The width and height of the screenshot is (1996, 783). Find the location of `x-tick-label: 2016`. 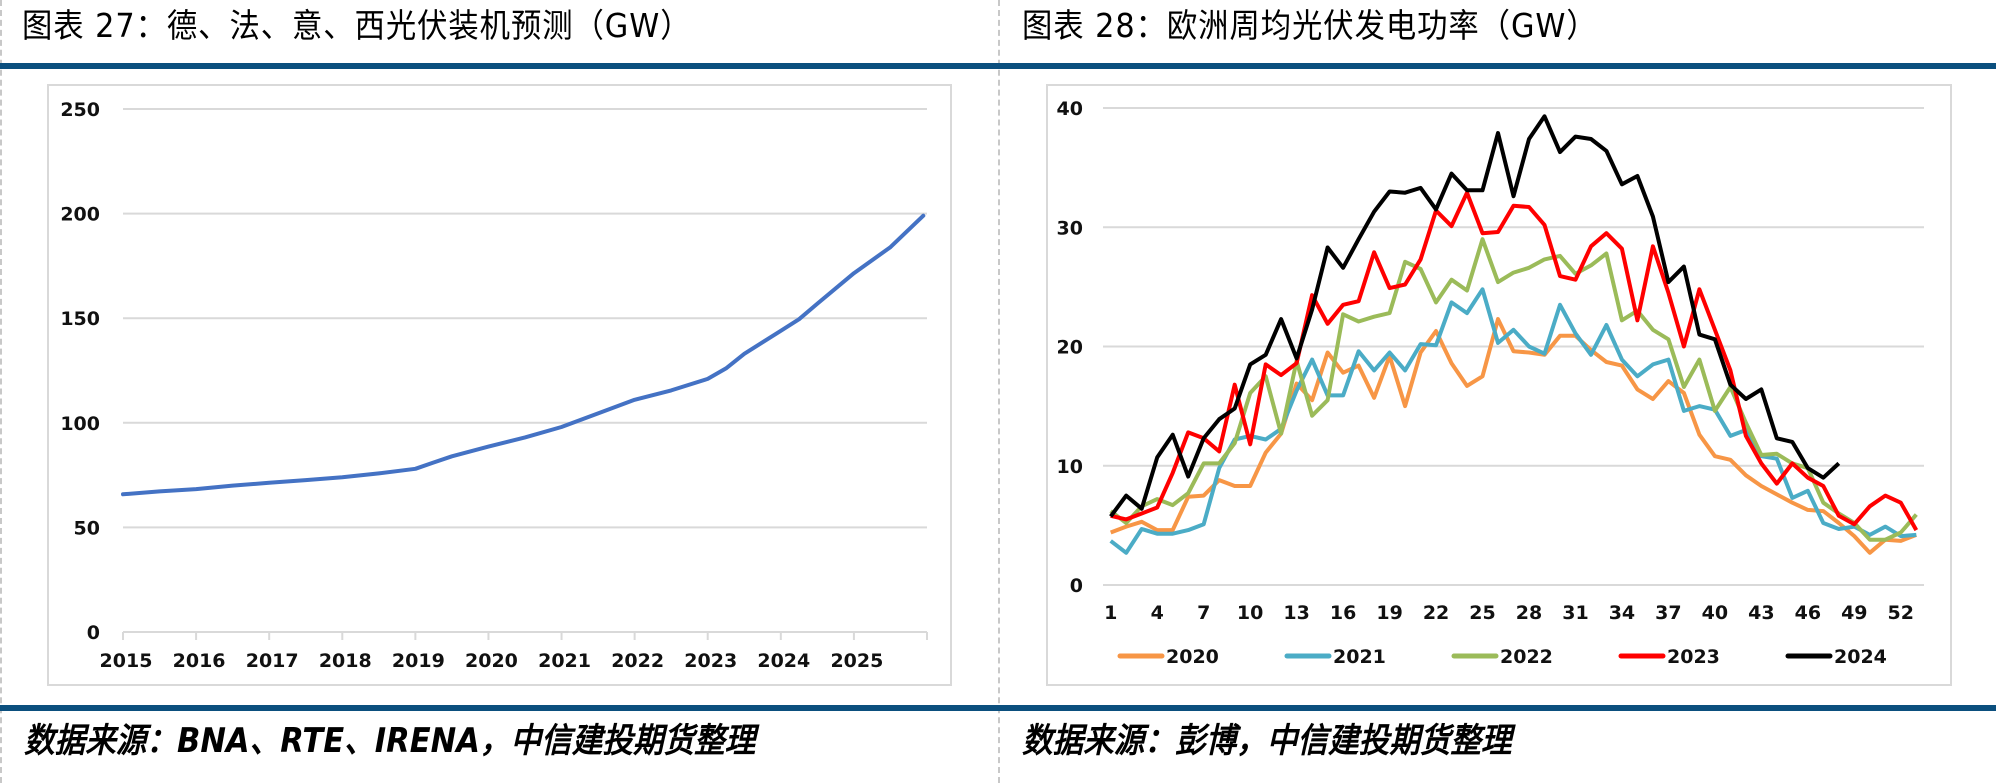

x-tick-label: 2016 is located at coordinates (199, 661).